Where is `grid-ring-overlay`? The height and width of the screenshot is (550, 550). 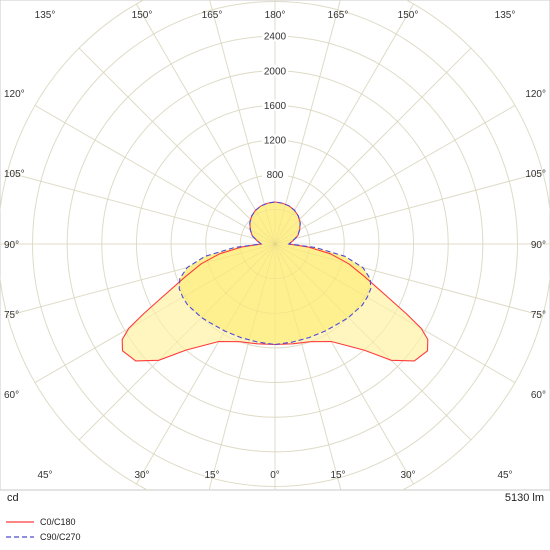 grid-ring-overlay is located at coordinates (275, 244).